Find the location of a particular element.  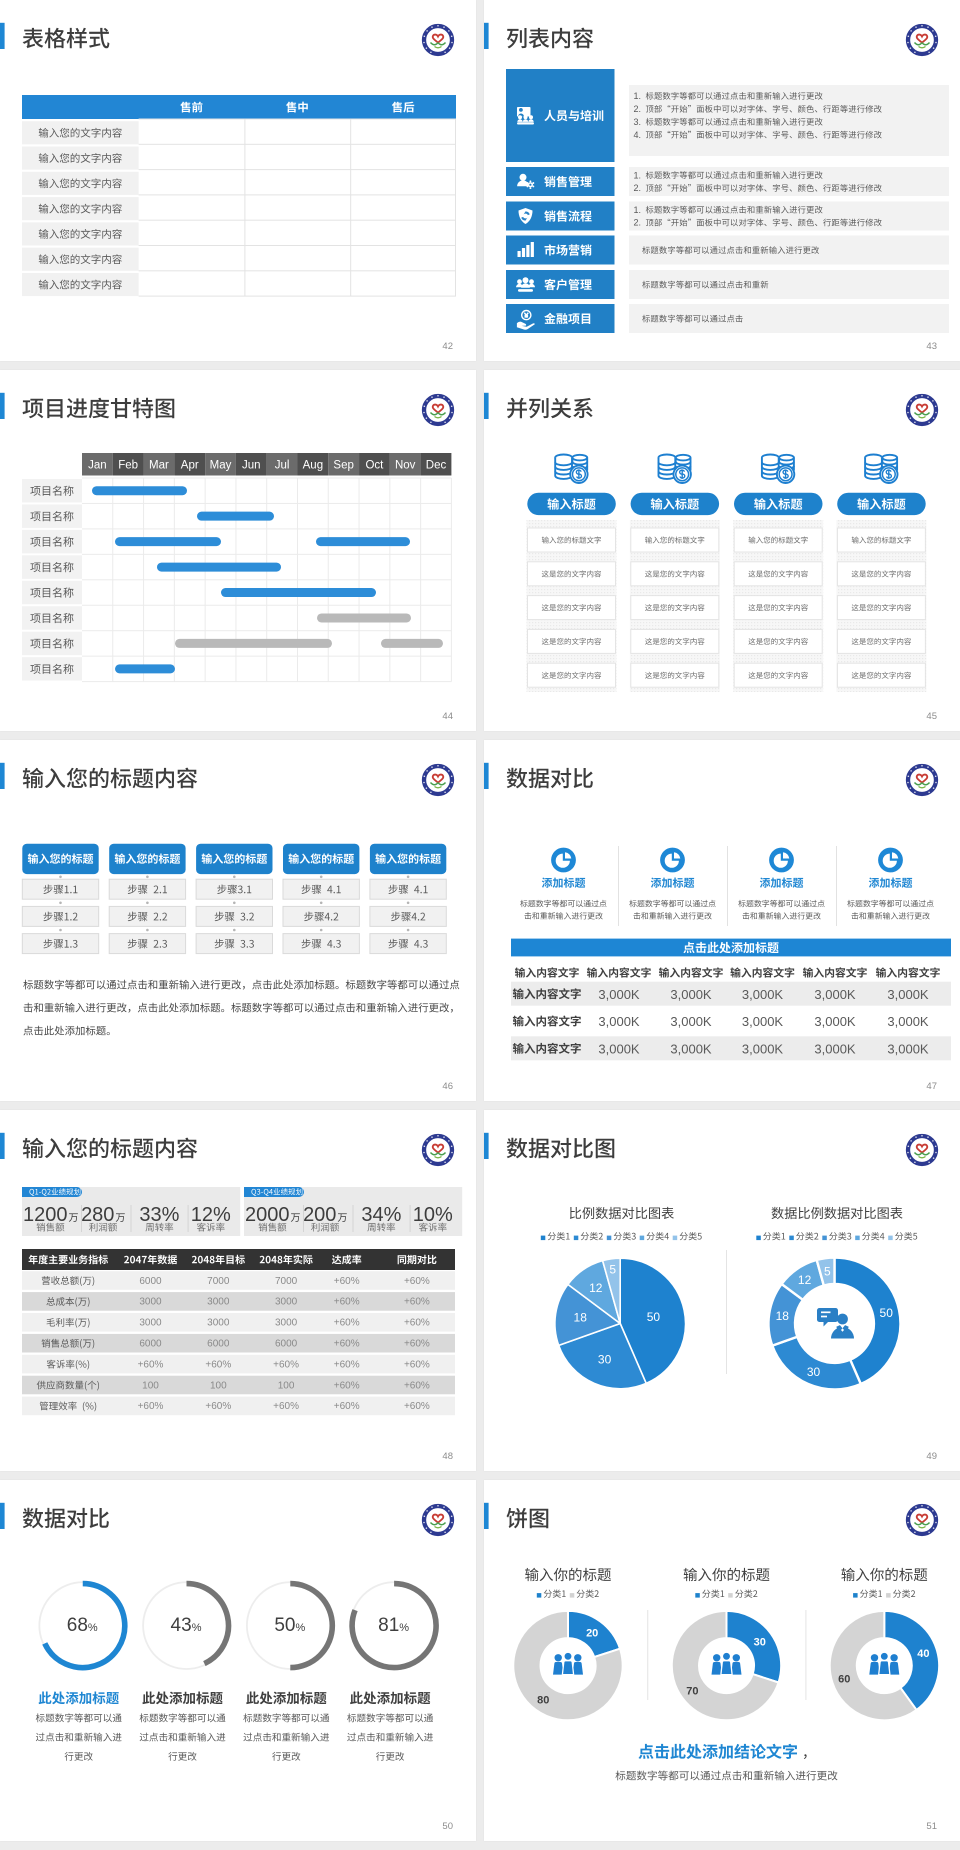

svg-text: Aug is located at coordinates (313, 465).